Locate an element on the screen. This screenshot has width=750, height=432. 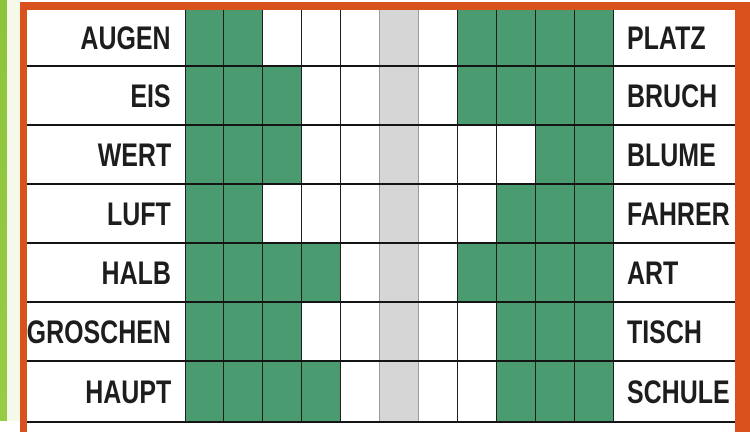
right-word: ART is located at coordinates (674, 272).